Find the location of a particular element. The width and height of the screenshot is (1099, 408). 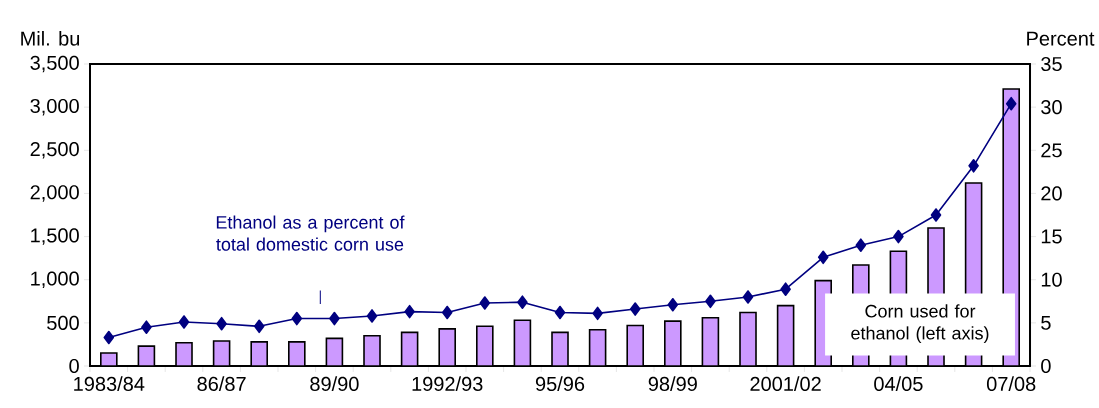

x-tick-label: 04/05 is located at coordinates (898, 384).